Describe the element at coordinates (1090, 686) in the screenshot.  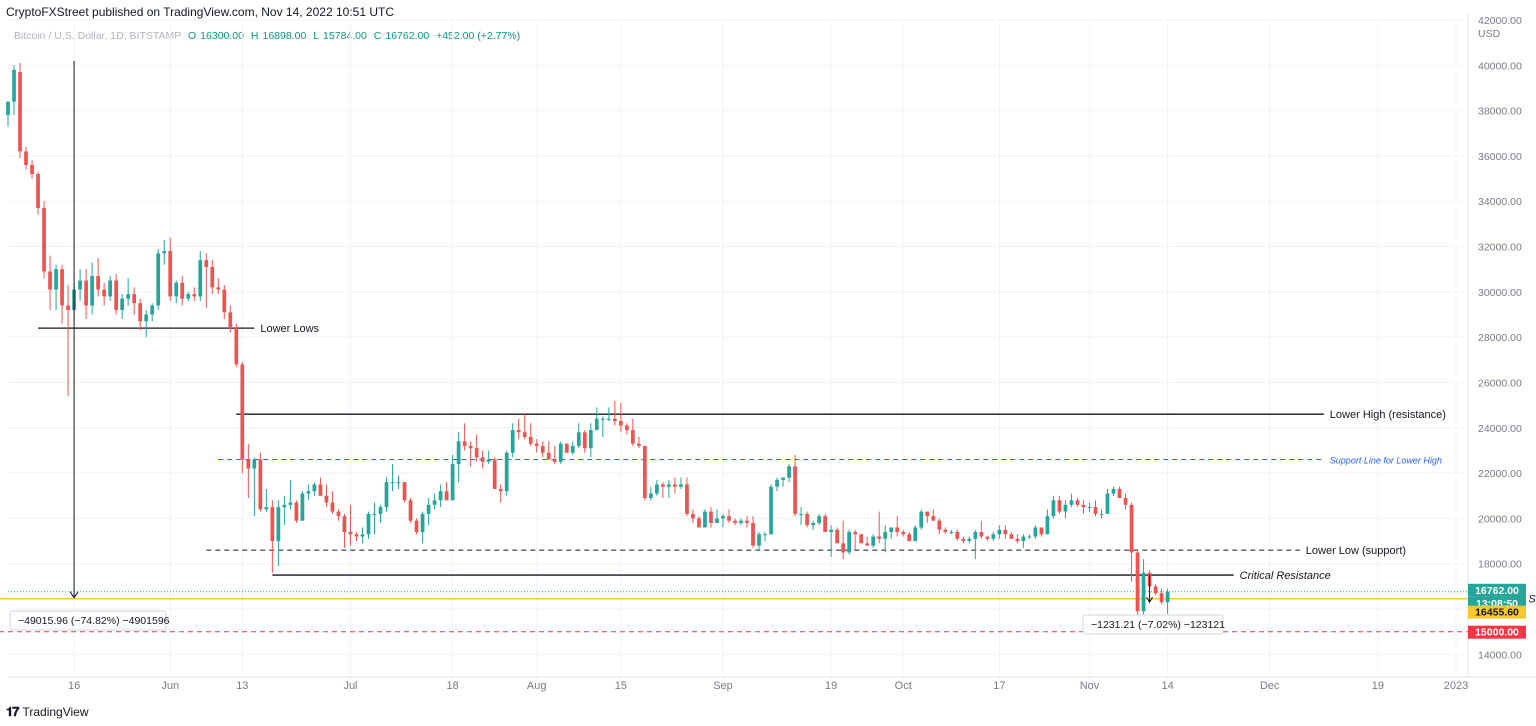
I see `time-tick-label: Nov` at that location.